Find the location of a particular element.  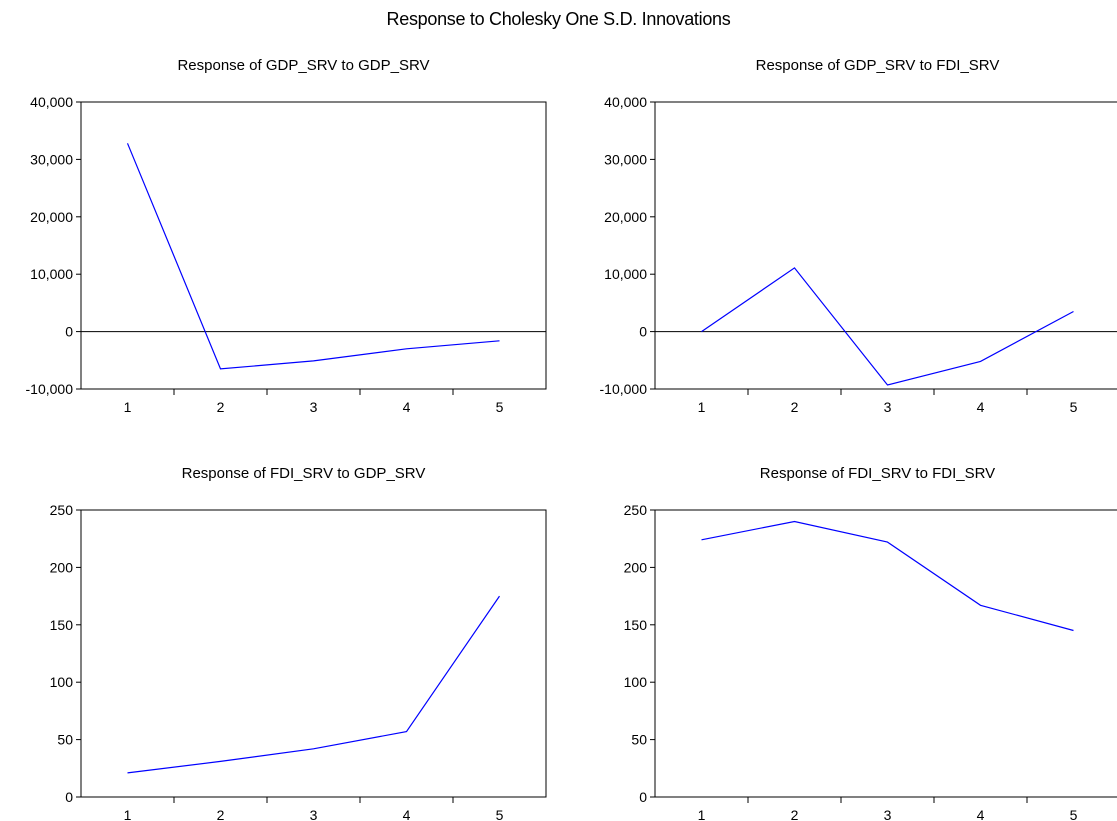

panel-title: Response of FDI_SRV to GDP_SRV is located at coordinates (304, 473).